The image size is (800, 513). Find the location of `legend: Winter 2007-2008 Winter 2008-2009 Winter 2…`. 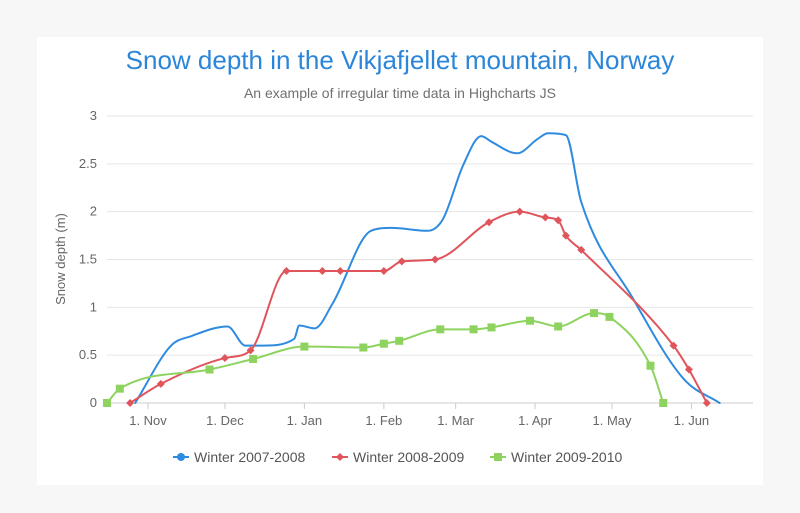

legend: Winter 2007-2008 Winter 2008-2009 Winter 2… is located at coordinates (398, 457).